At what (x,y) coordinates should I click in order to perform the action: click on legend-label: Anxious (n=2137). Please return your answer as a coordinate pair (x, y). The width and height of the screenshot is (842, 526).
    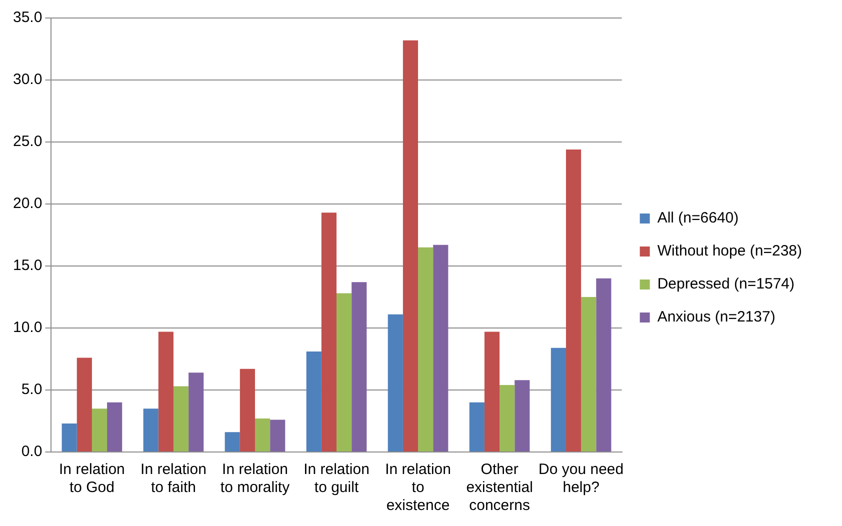
    Looking at the image, I should click on (716, 317).